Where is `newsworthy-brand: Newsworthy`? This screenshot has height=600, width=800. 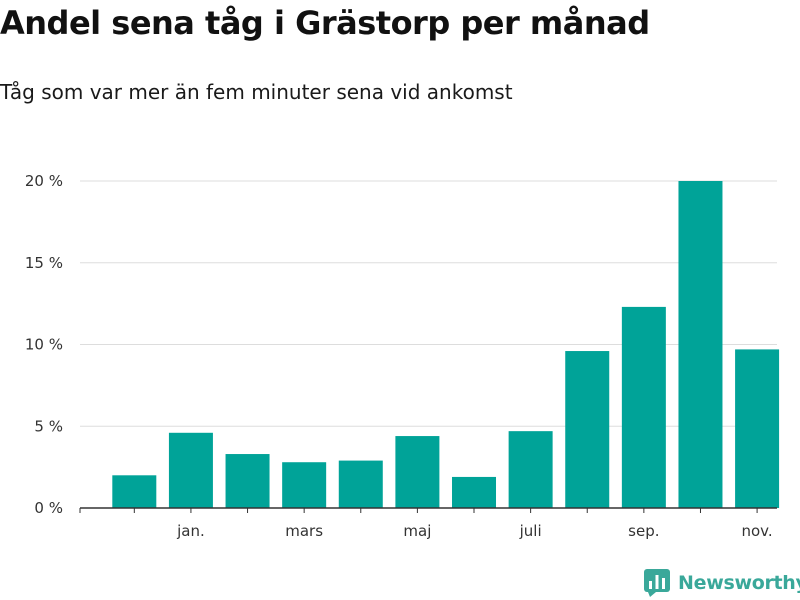
newsworthy-brand: Newsworthy is located at coordinates (722, 583).